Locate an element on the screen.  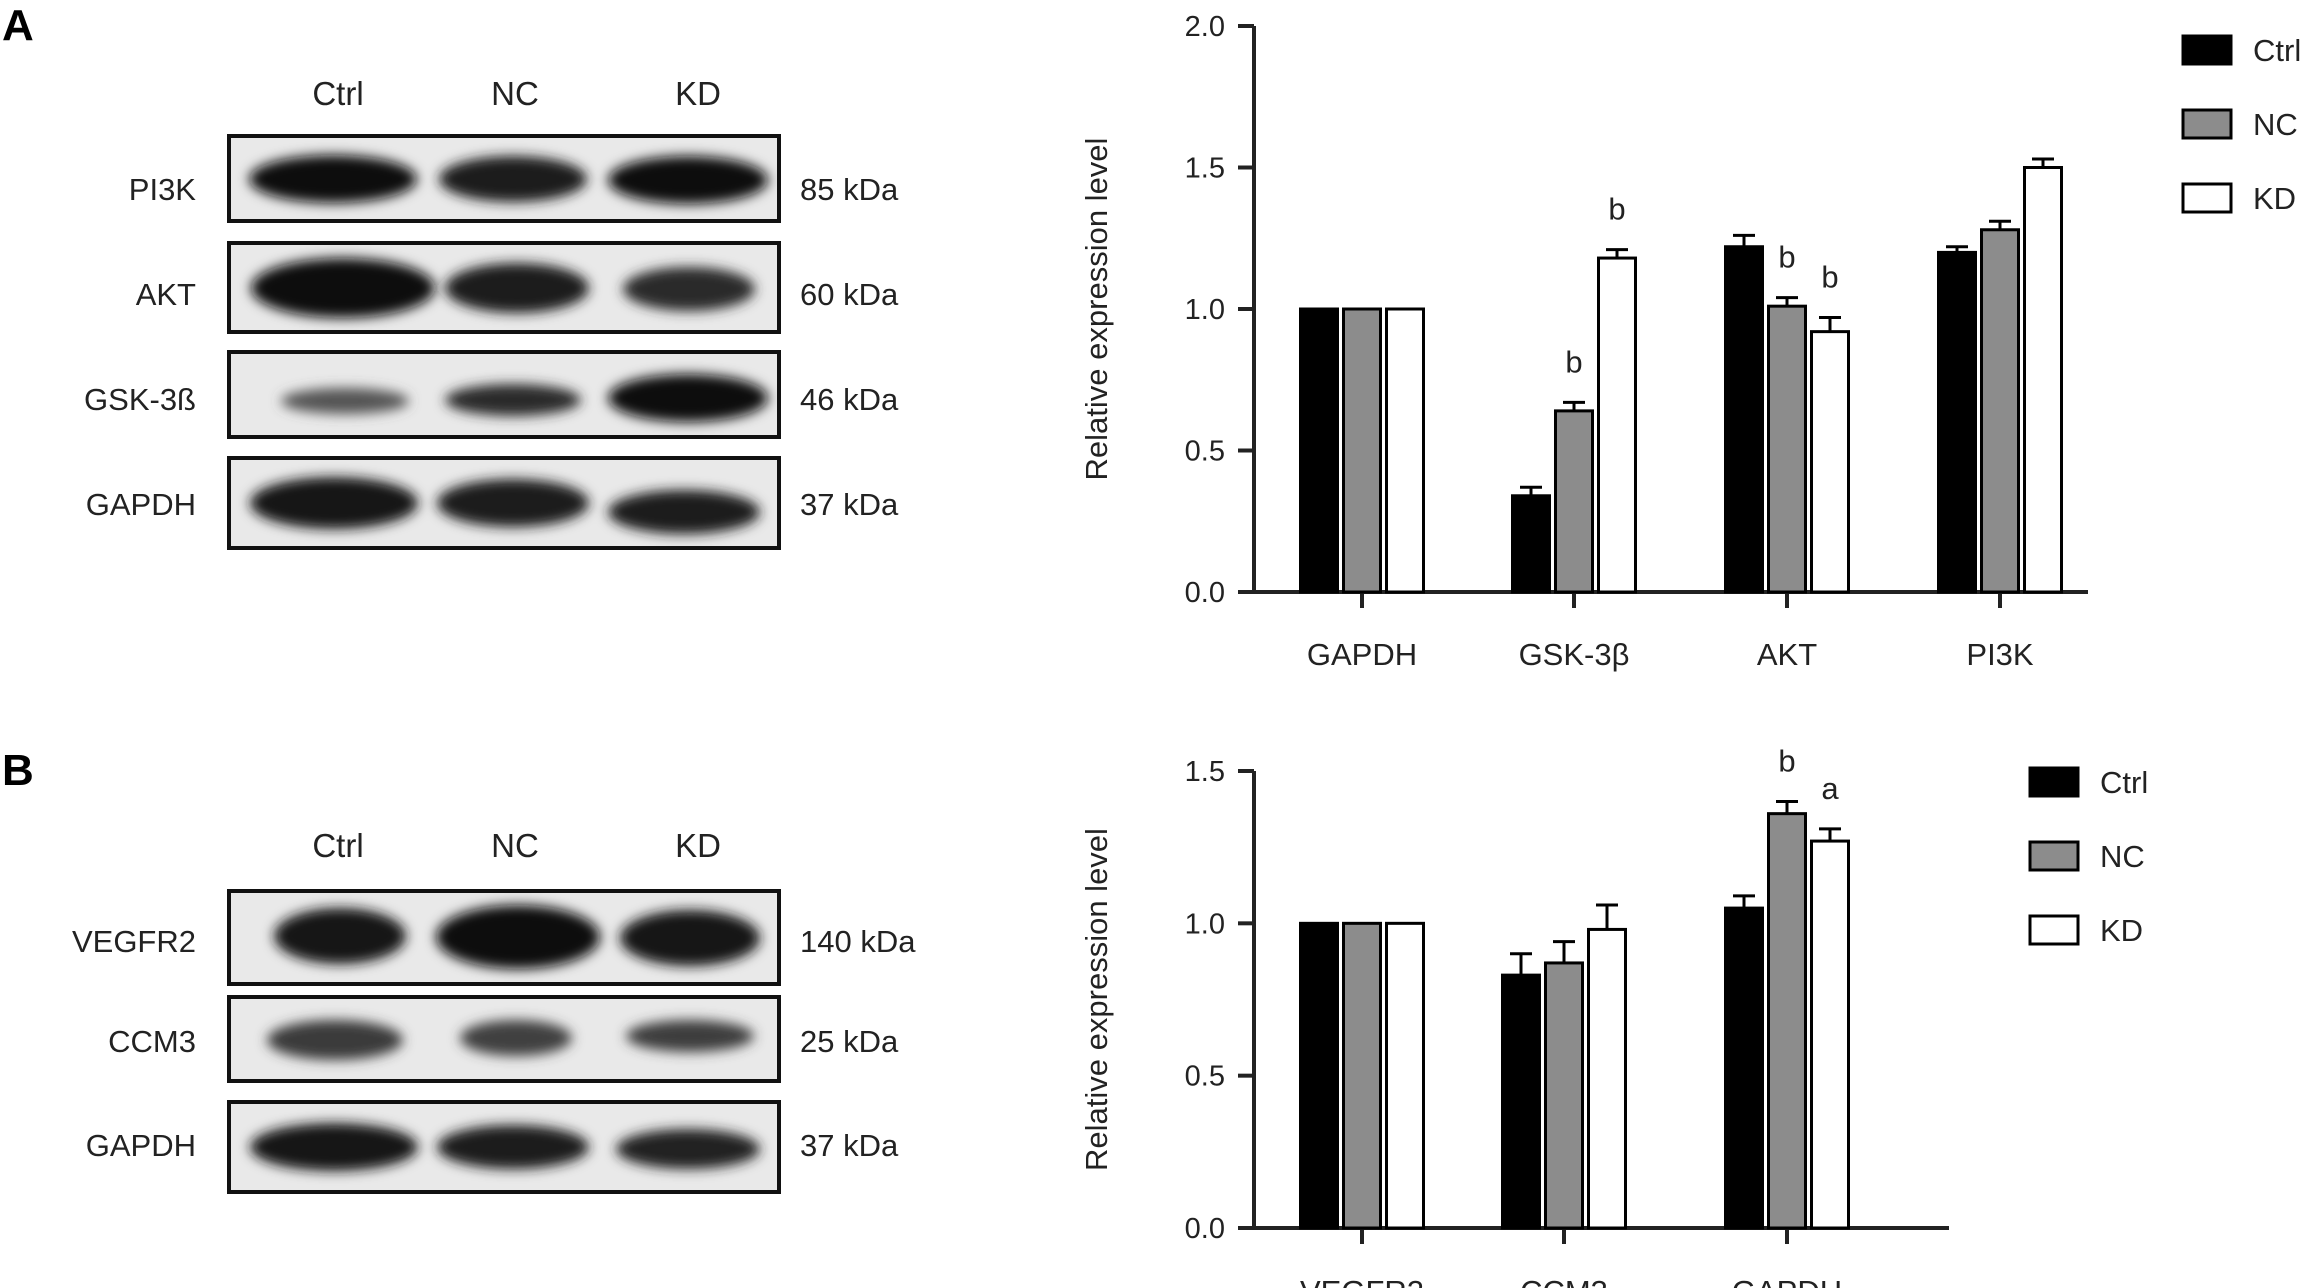
band-gsk3b-kd is located at coordinates (688, 398).